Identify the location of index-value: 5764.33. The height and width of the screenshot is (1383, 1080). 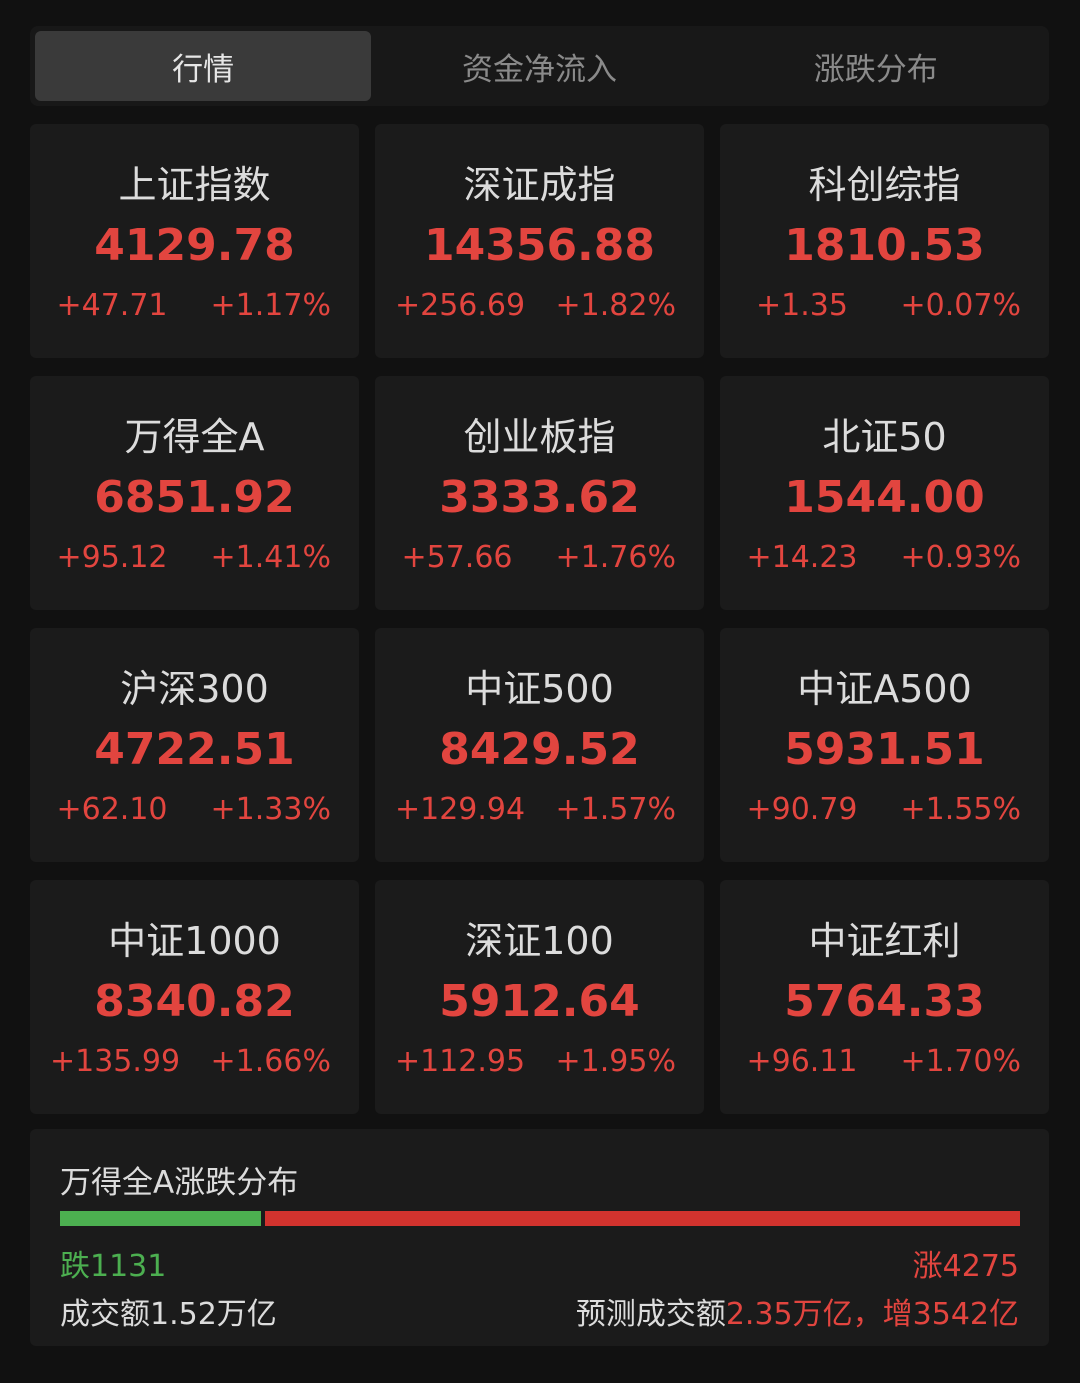
(884, 1001).